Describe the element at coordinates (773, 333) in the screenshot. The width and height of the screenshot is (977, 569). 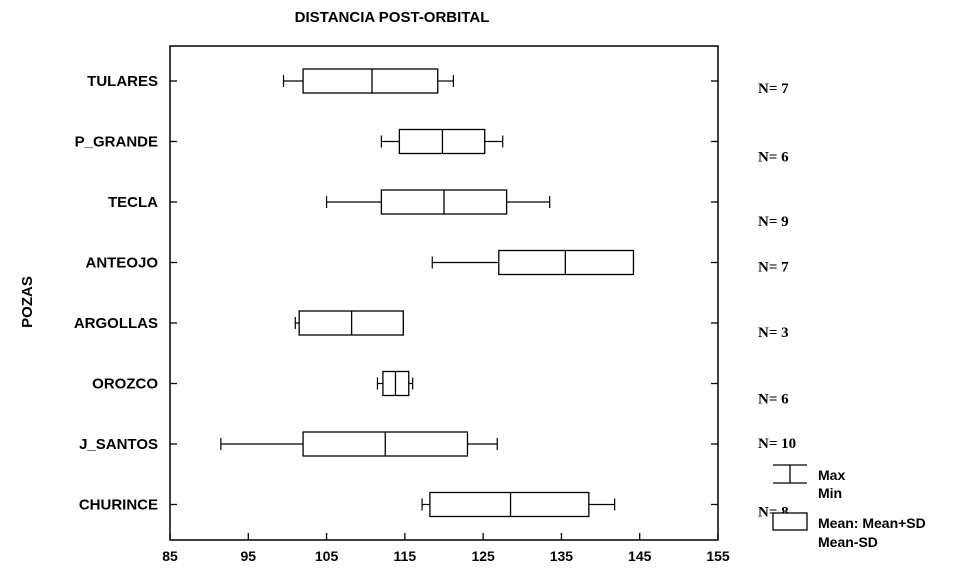
I see `n-label: N= 3` at that location.